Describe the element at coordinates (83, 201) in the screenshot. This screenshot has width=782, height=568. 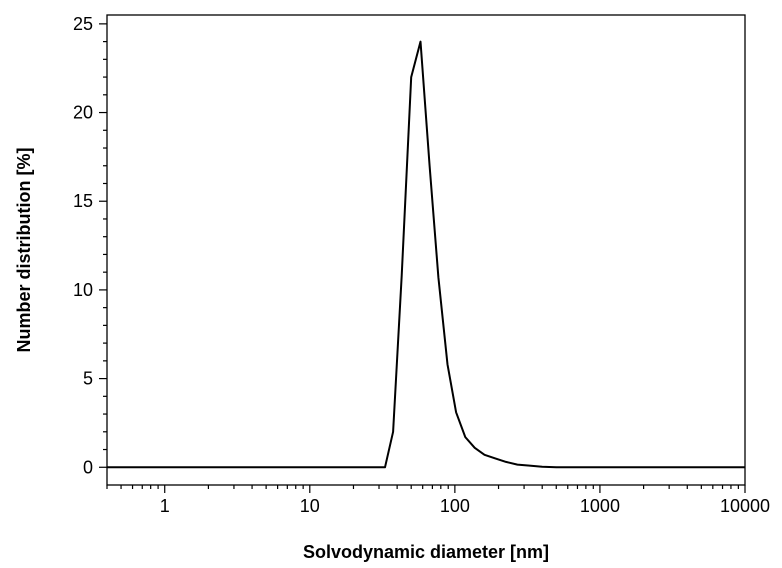
I see `y-tick-label: 15` at that location.